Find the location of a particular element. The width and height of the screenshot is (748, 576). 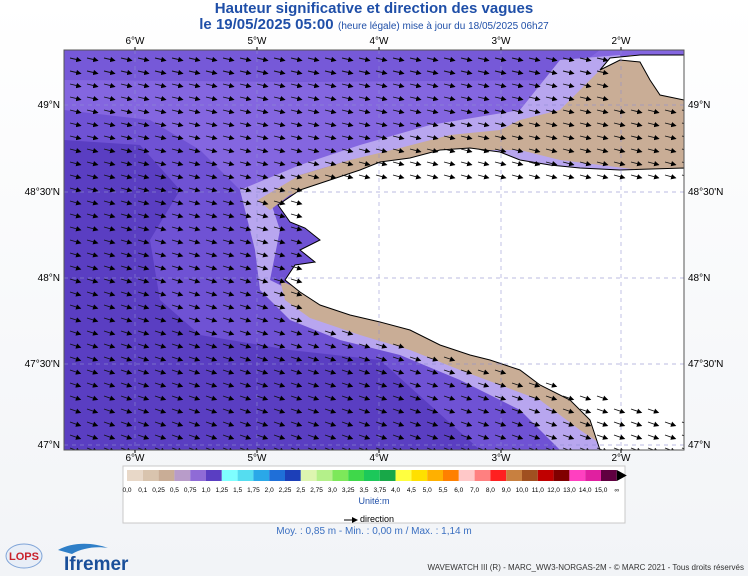

legend-label: 3,0 is located at coordinates (332, 490).